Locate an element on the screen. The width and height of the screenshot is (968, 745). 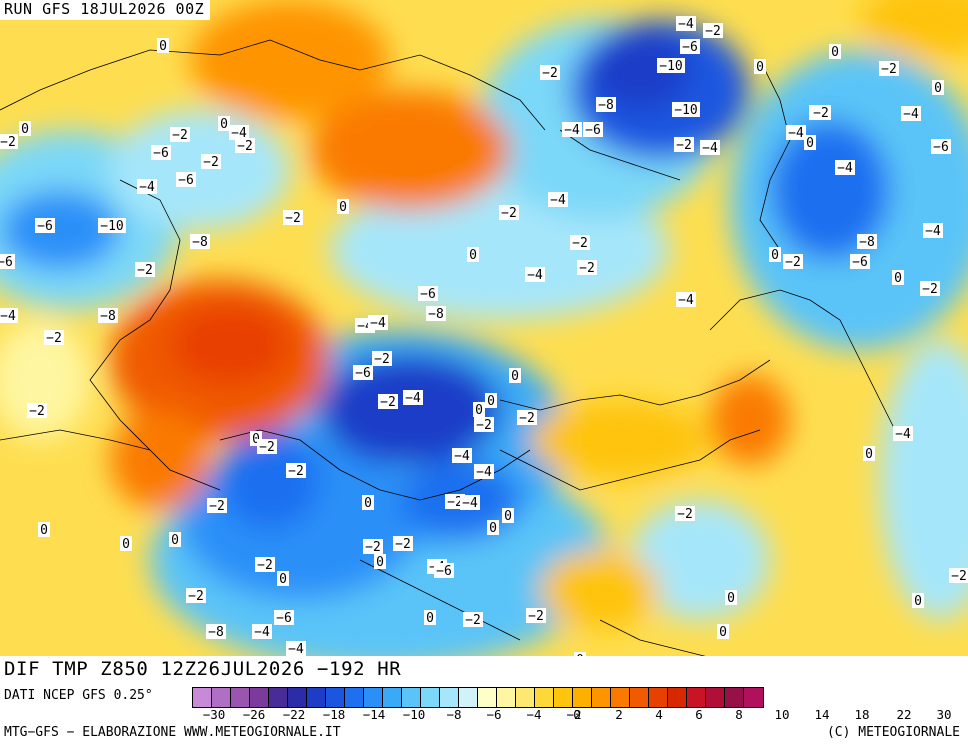
svg-text: −10 is located at coordinates (685, 110).